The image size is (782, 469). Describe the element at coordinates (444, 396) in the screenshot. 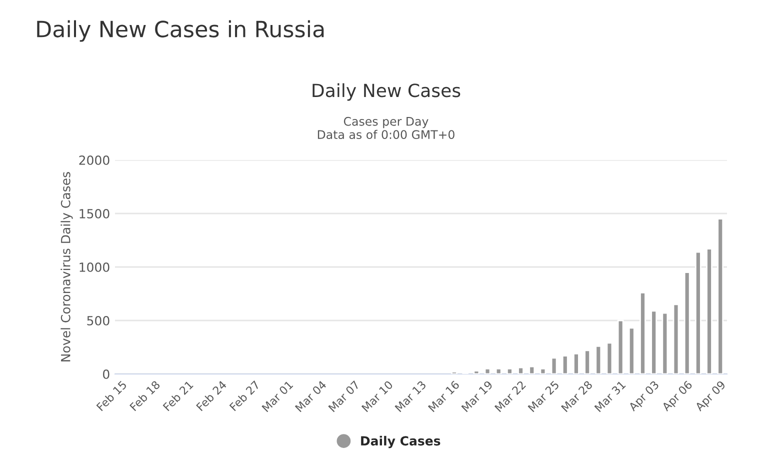

I see `x-tick-label: Mar 16` at that location.